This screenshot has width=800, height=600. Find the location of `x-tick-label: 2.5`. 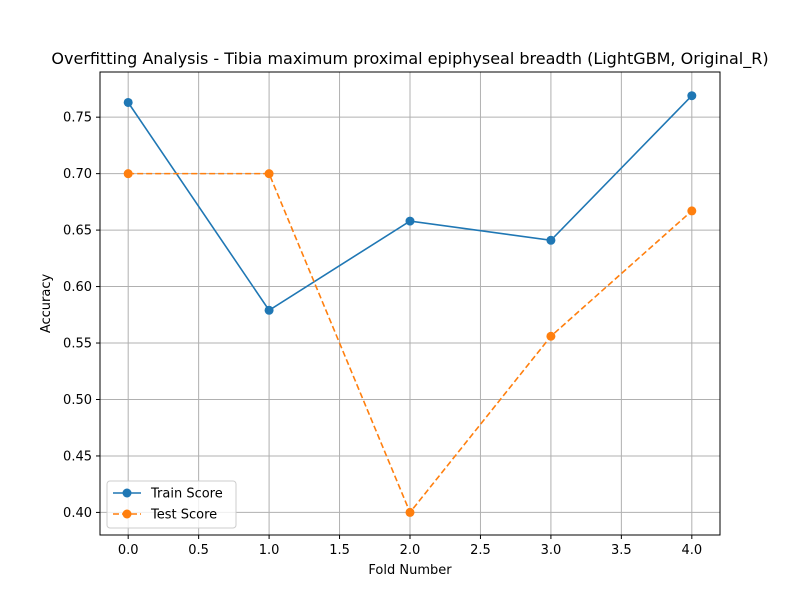

x-tick-label: 2.5 is located at coordinates (480, 550).